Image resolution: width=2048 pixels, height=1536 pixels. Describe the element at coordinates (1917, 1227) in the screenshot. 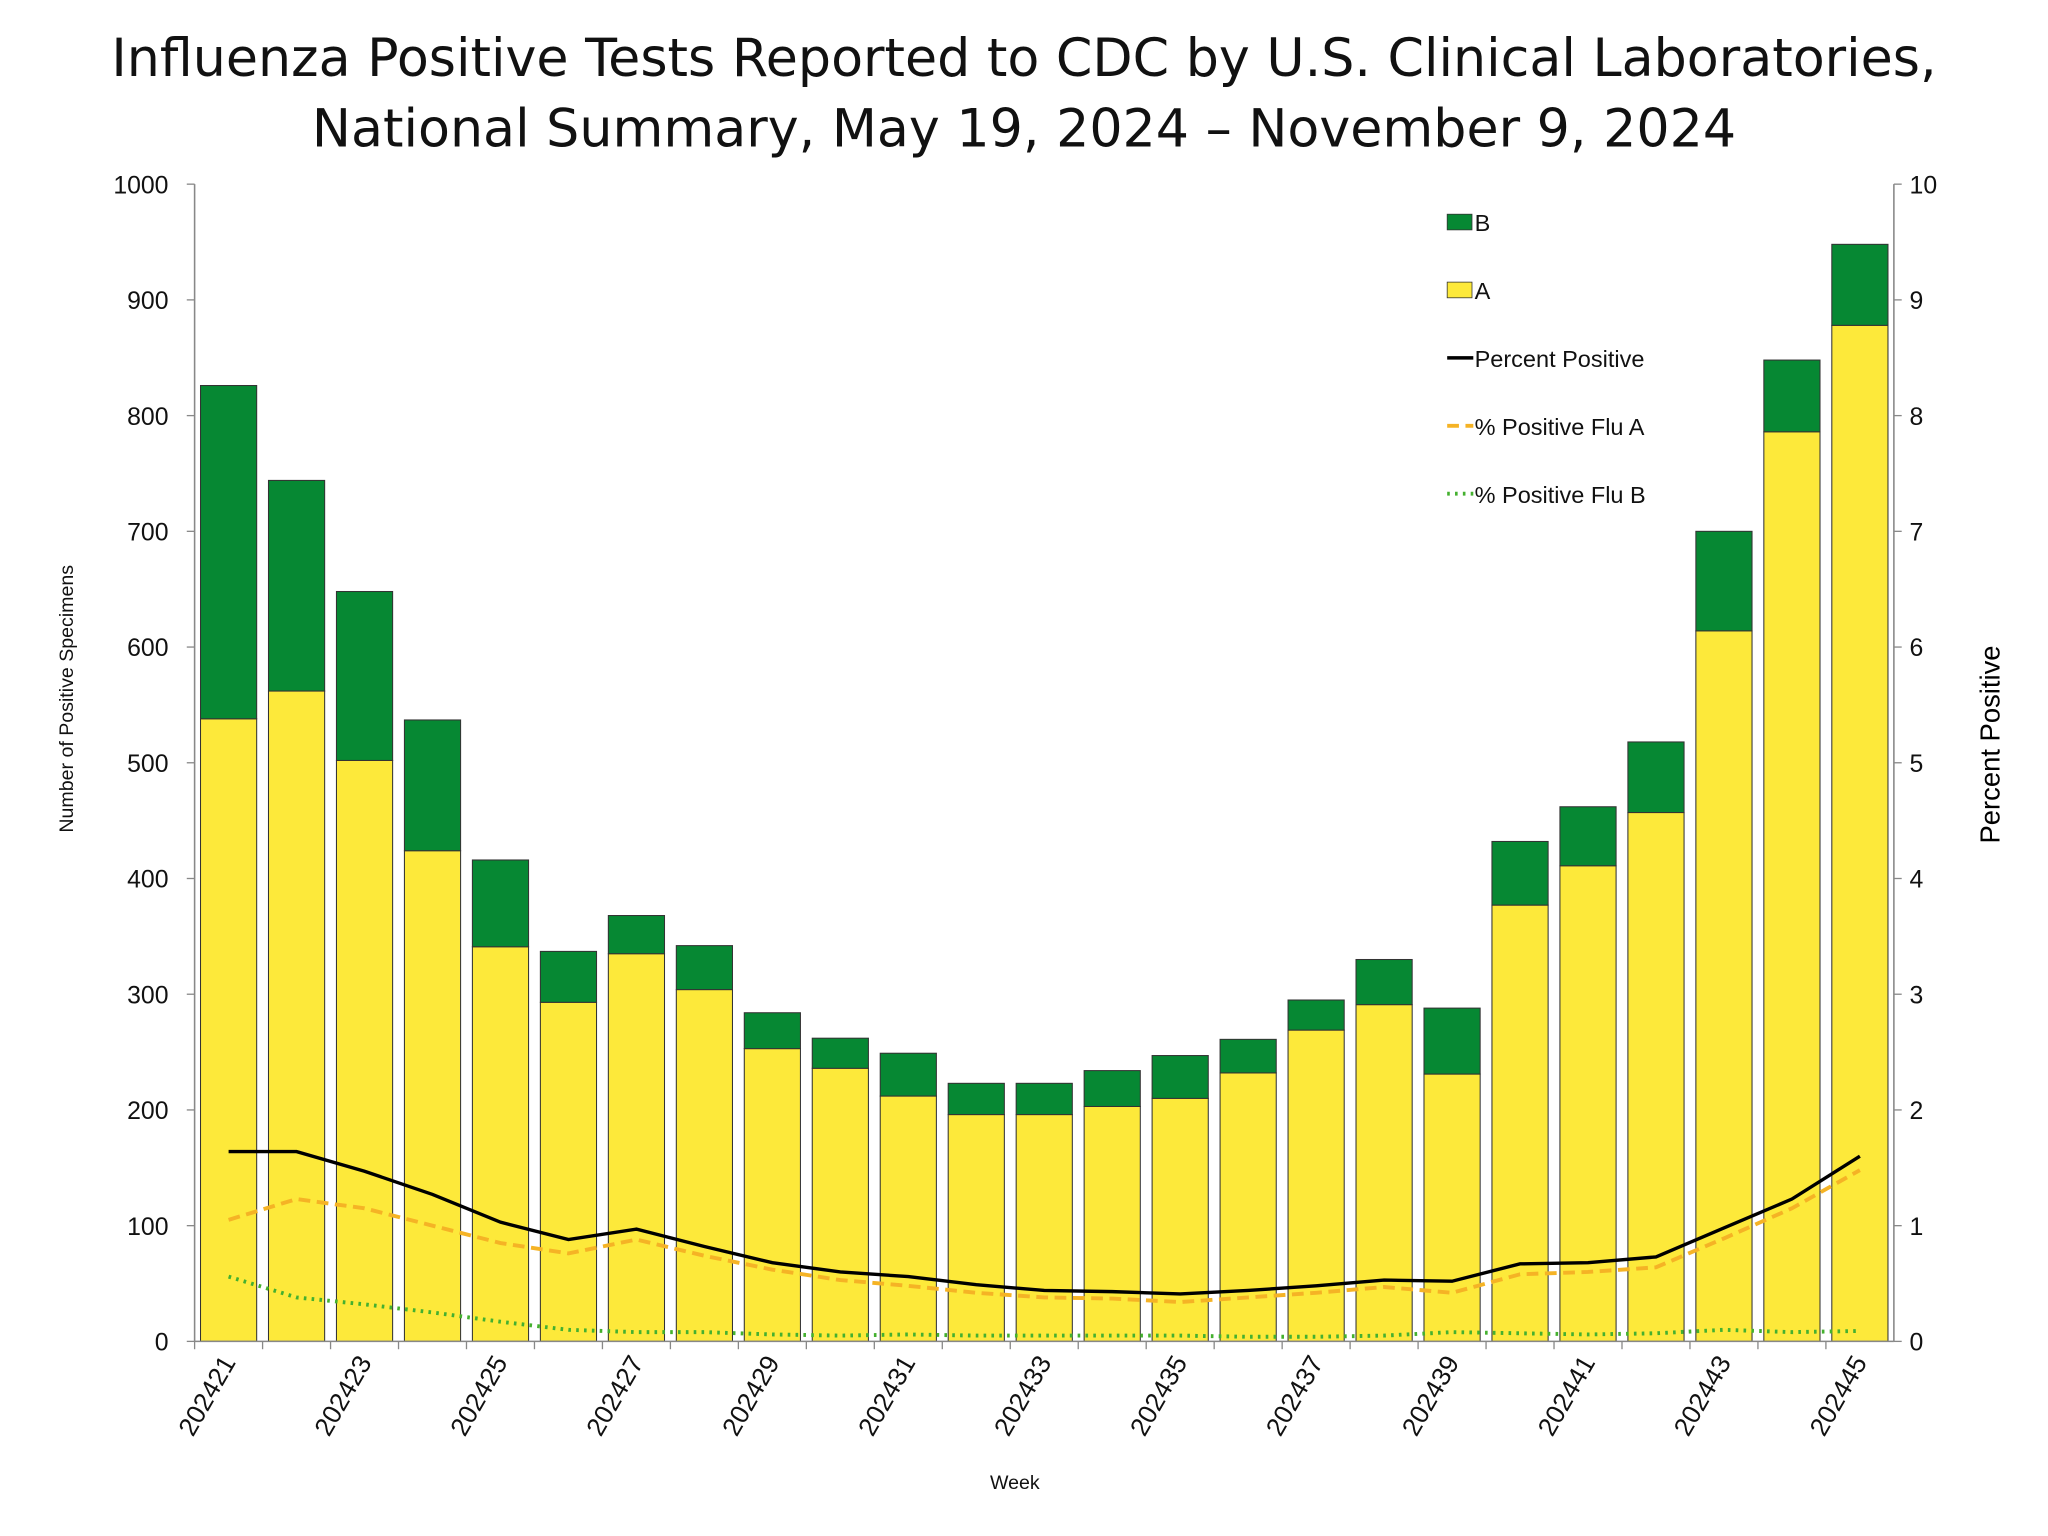

I see `y2-tick-label: 1` at that location.